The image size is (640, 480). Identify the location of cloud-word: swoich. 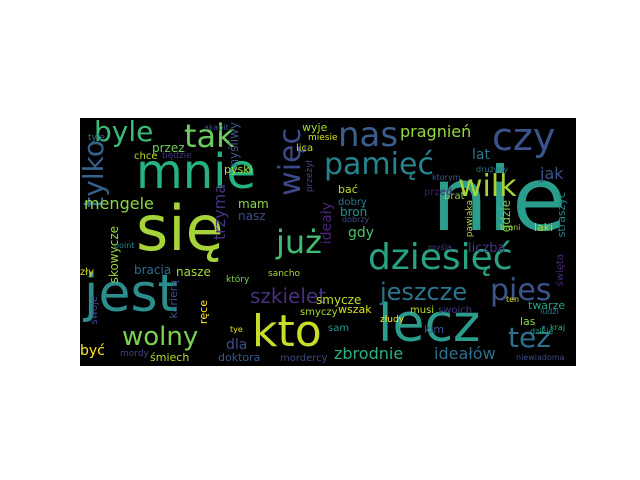
(455, 310).